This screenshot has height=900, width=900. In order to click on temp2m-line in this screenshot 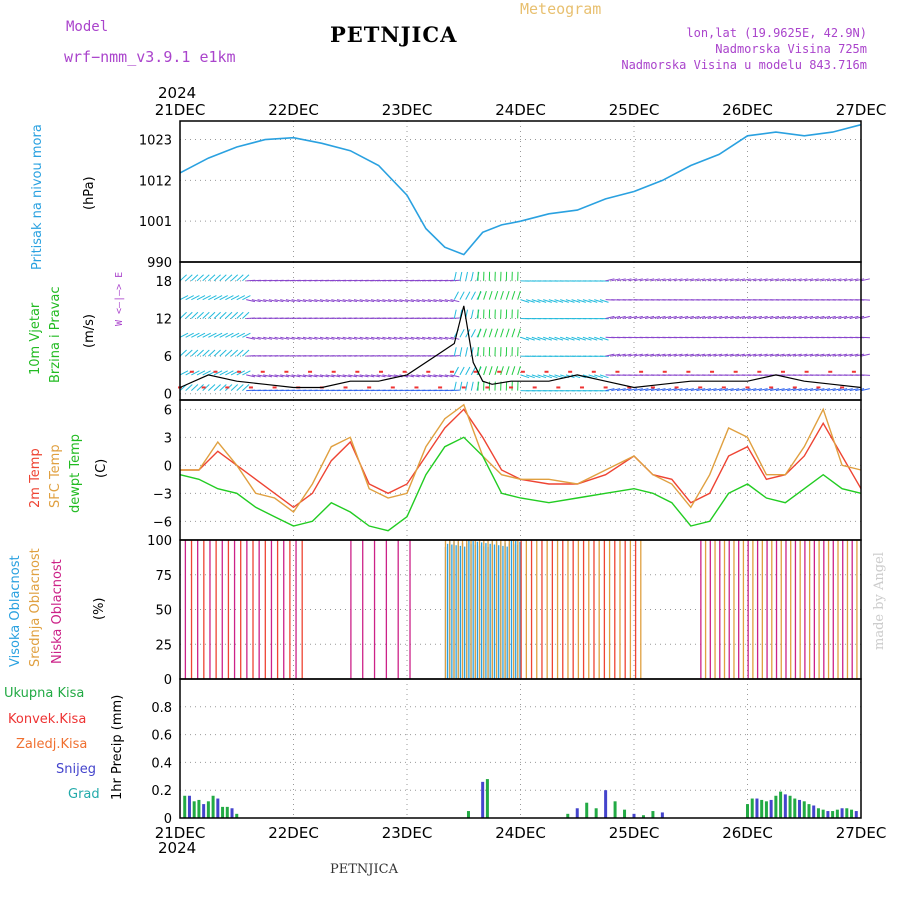, I will do `click(521, 458)`.